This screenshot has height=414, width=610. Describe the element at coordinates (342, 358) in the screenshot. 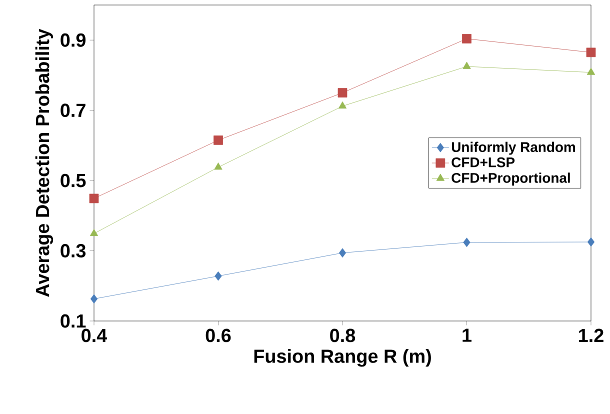

I see `x-axis-title: Fusion Range R (m)` at that location.